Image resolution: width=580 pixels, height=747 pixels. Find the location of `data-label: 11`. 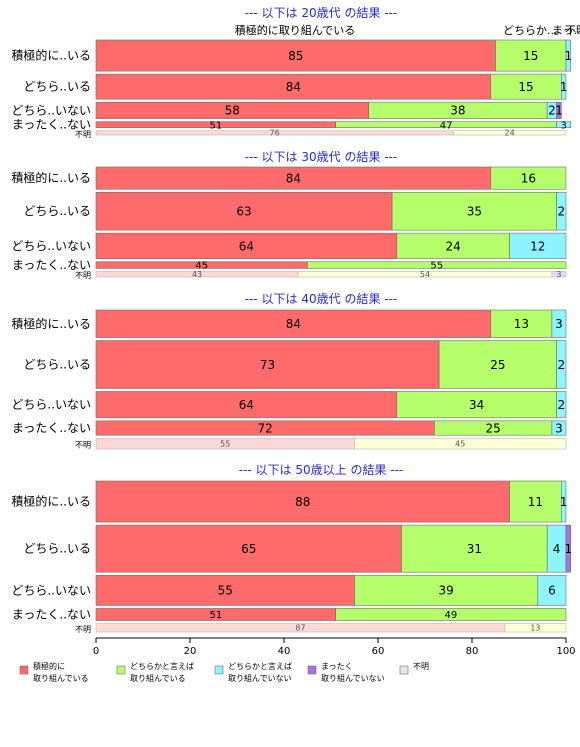

data-label: 11 is located at coordinates (535, 502).